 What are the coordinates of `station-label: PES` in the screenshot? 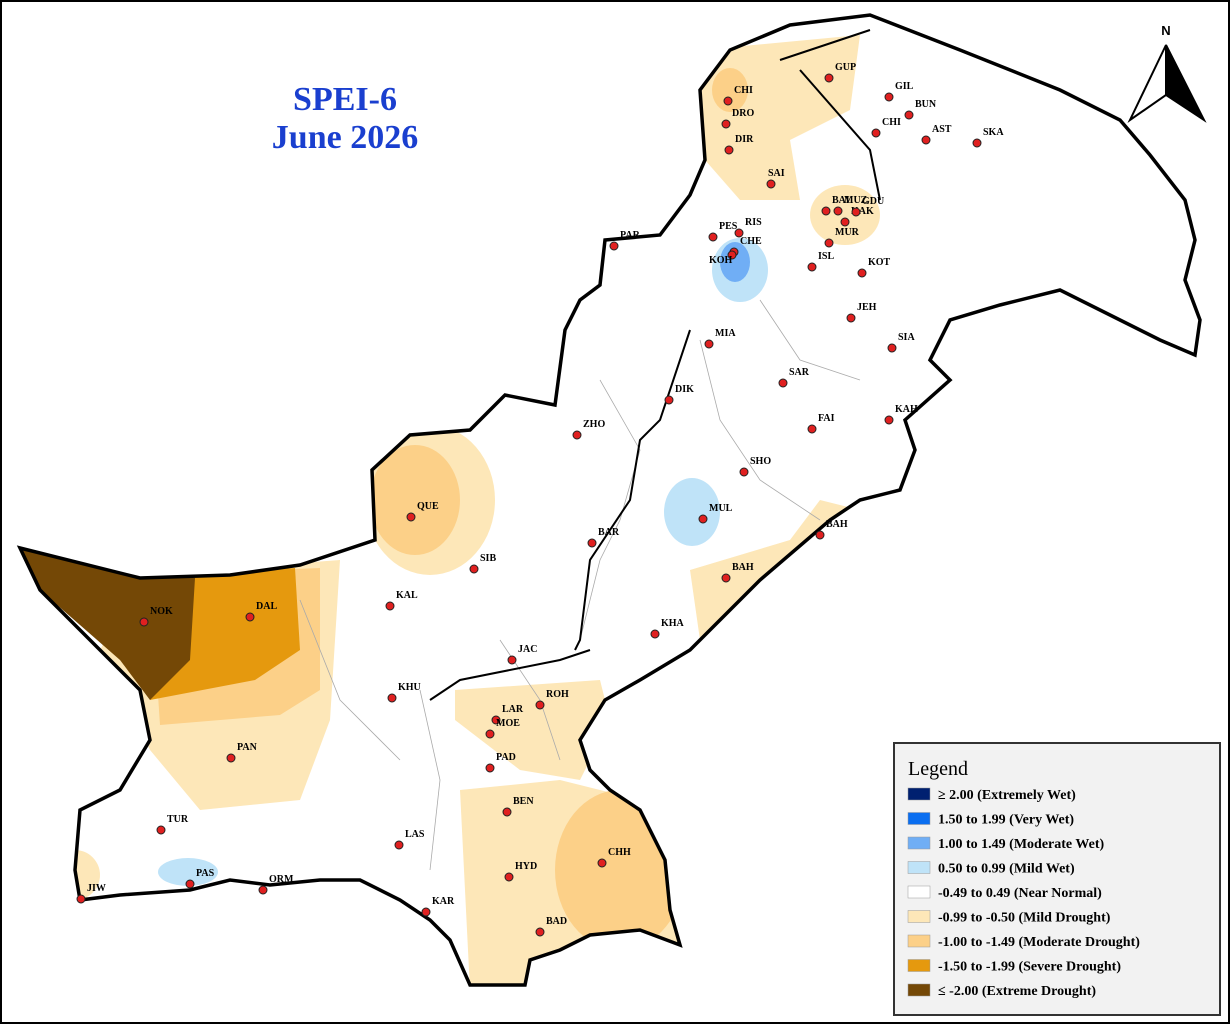 It's located at (728, 226).